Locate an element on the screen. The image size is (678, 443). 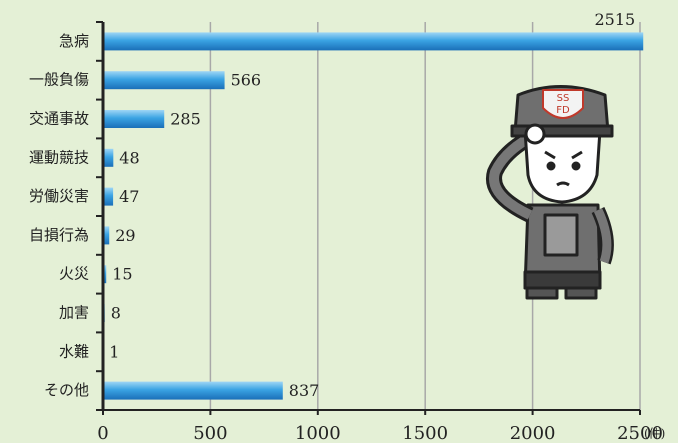
y-tick-label: 自損行為 is located at coordinates (59, 235).